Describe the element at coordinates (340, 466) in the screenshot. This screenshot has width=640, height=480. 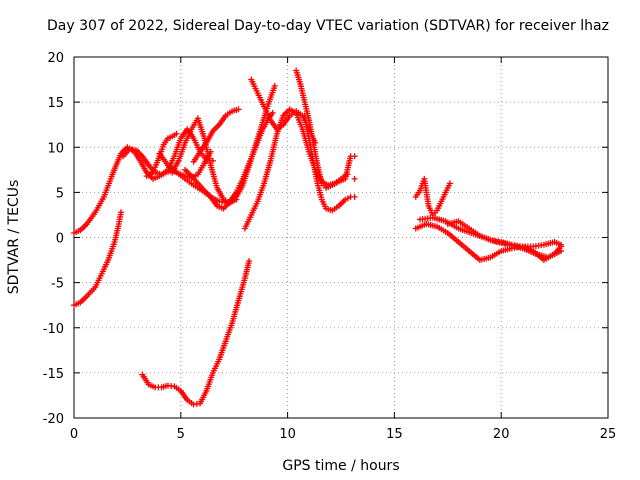
I see `x-axis-label: GPS time / hours` at that location.